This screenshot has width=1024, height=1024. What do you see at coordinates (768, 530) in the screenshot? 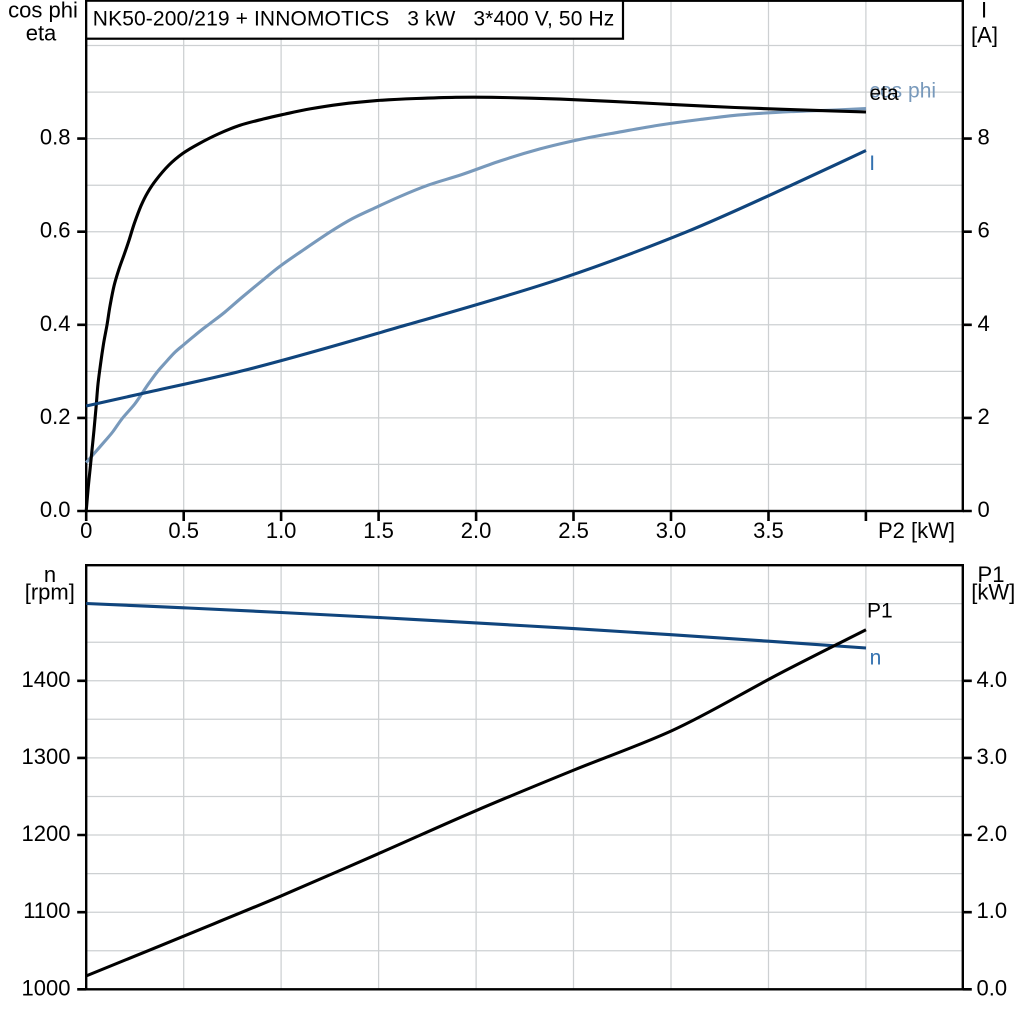
I see `svg-text: 3.5` at bounding box center [768, 530].